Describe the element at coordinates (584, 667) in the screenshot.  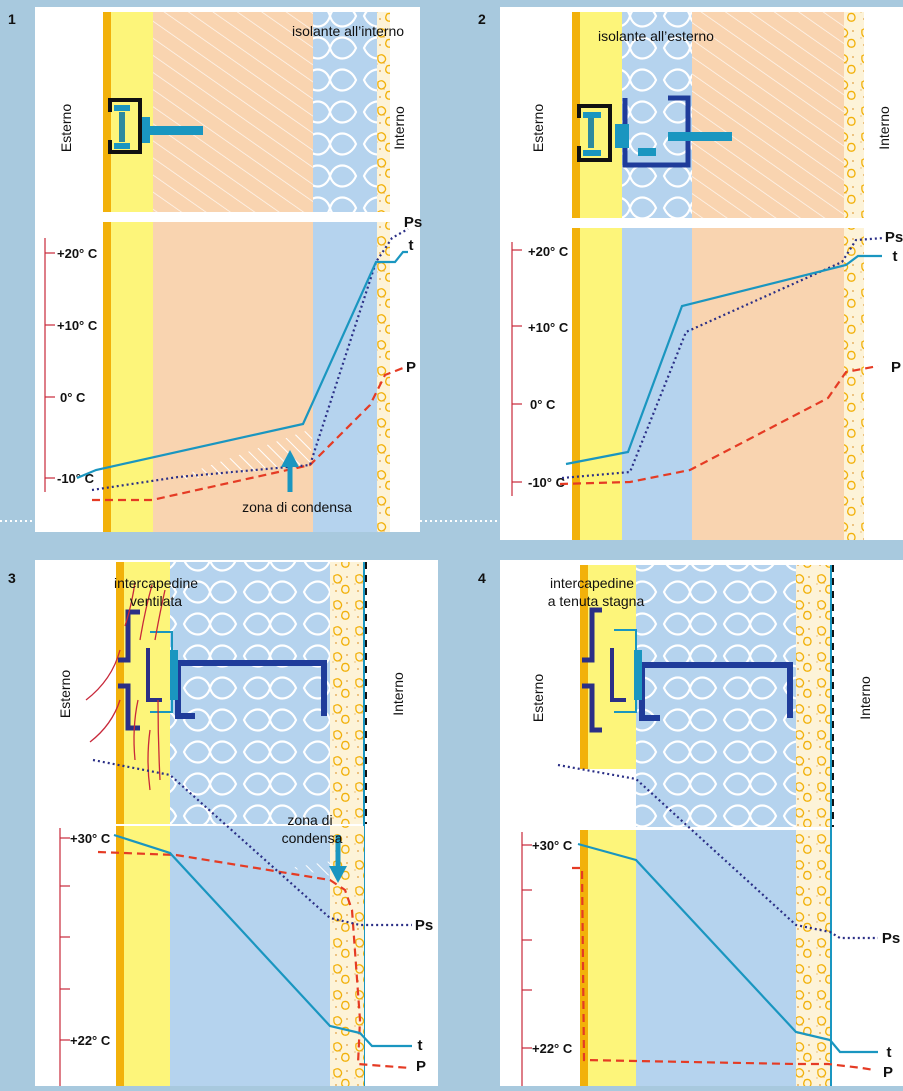
I see `panel-4-cladding-edge` at that location.